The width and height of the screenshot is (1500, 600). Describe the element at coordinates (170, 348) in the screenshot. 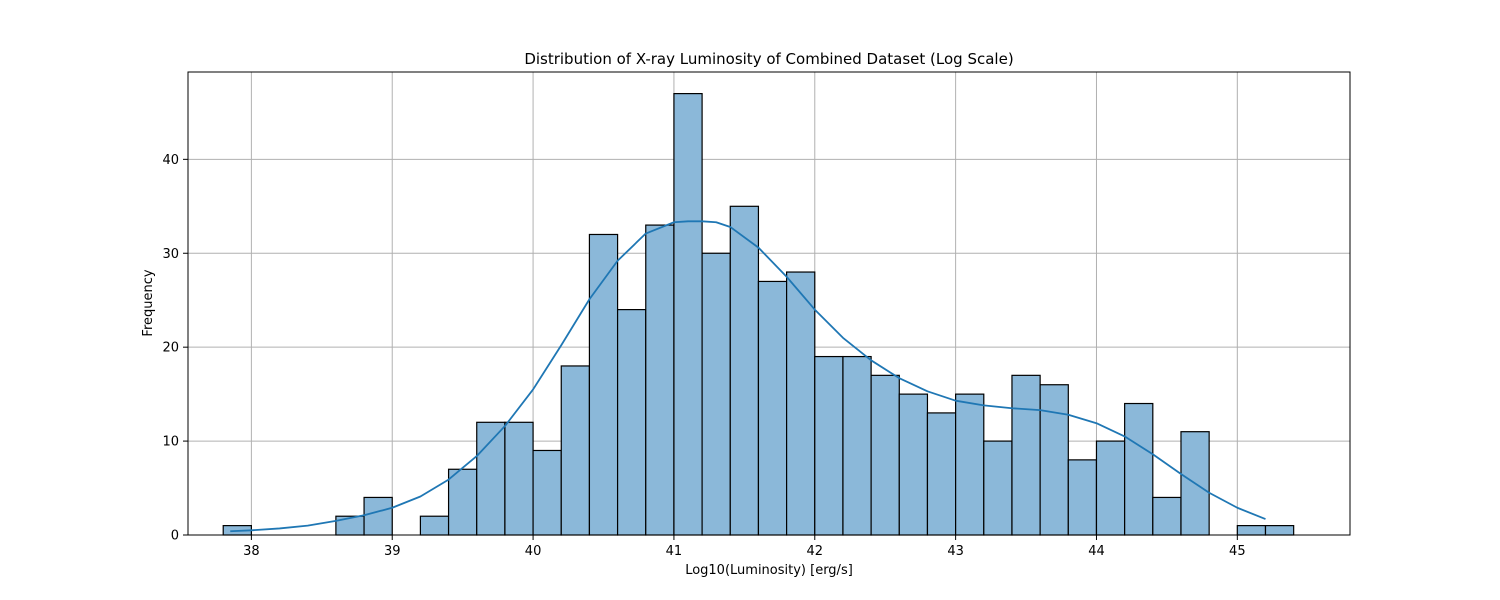

I see `y-tick-label: 20` at that location.